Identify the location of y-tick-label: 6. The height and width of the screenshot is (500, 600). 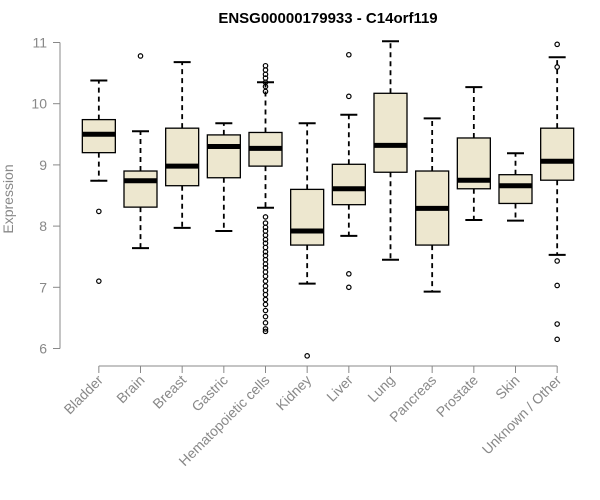
(43, 349).